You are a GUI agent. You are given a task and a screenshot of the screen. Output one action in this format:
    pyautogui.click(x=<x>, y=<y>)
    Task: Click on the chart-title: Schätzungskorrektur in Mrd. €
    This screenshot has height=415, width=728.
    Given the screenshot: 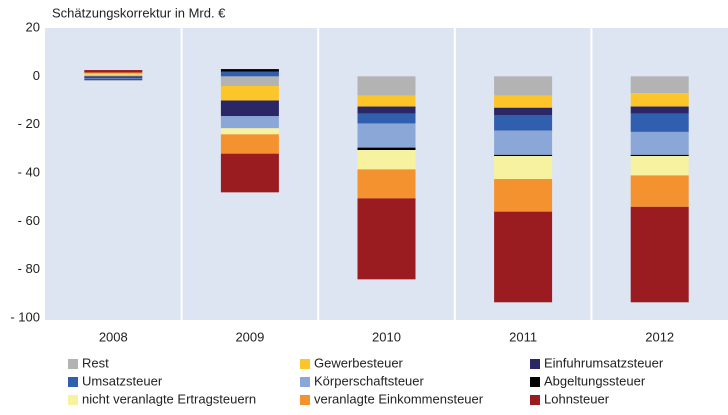 What is the action you would take?
    pyautogui.click(x=139, y=12)
    